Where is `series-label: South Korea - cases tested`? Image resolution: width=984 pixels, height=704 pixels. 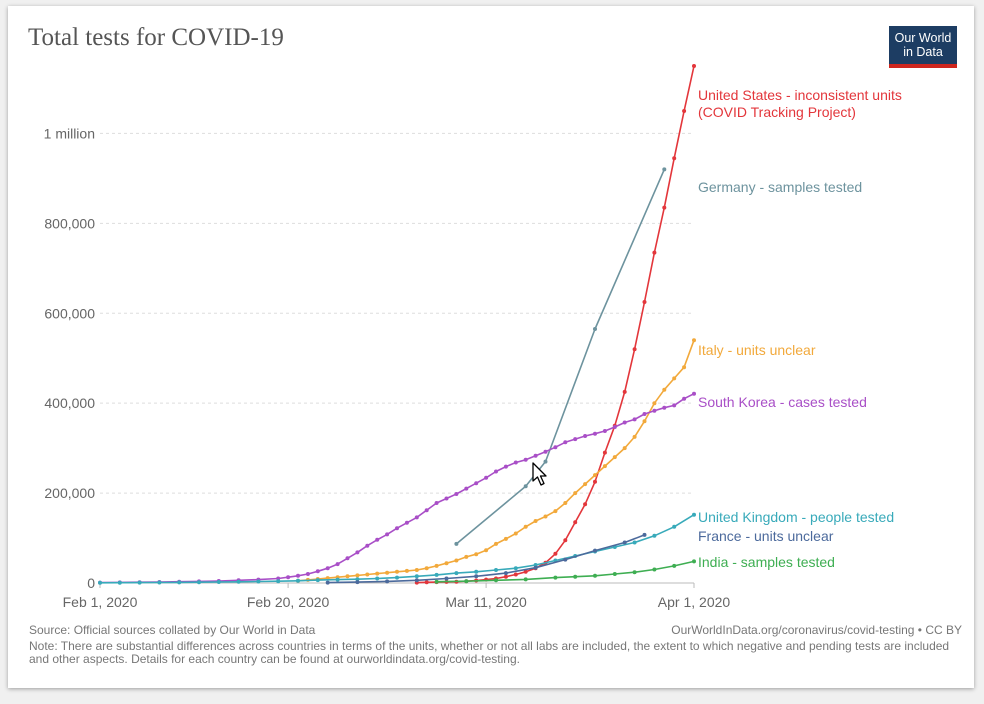 series-label: South Korea - cases tested is located at coordinates (782, 402).